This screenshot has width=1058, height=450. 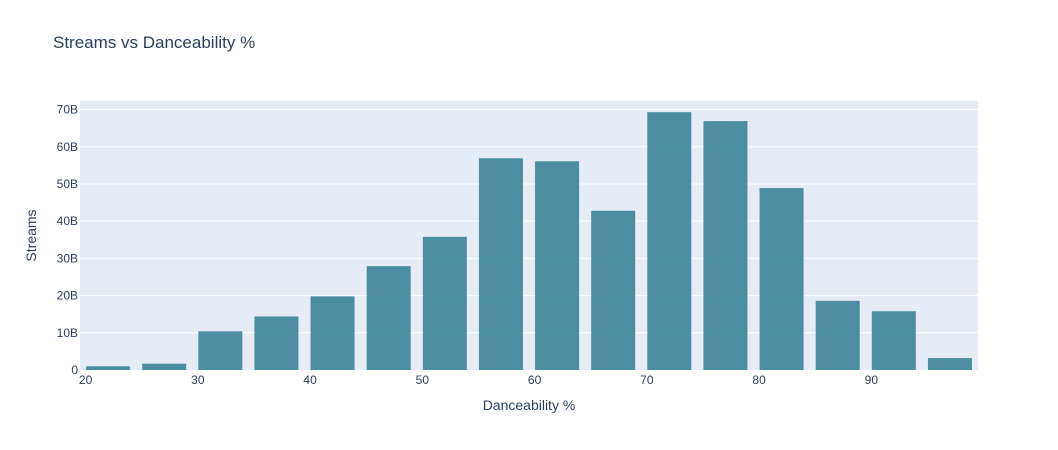 What do you see at coordinates (478, 380) in the screenshot?
I see `x-axis-ticks: 20 30 40 50 60 70 80 90` at bounding box center [478, 380].